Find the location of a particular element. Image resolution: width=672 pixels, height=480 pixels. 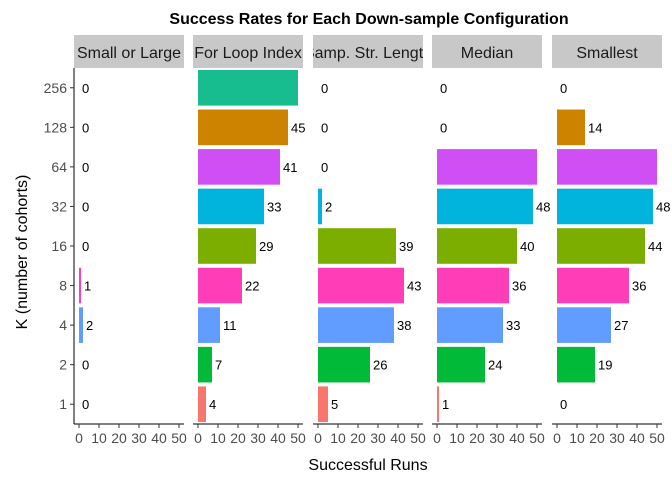

y-tick-label: 16 is located at coordinates (59, 246).